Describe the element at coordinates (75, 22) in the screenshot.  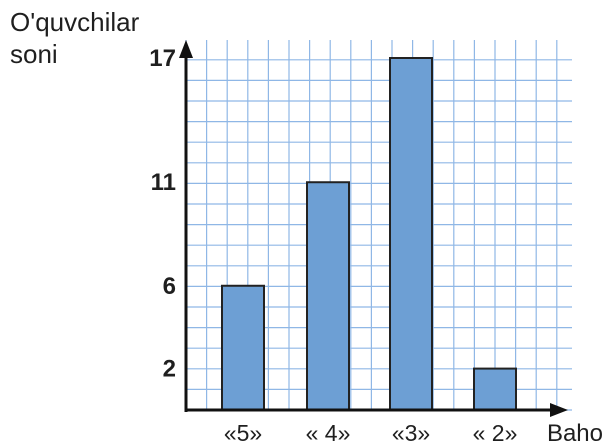
I see `y-axis-label-line1: O'quvchilar` at that location.